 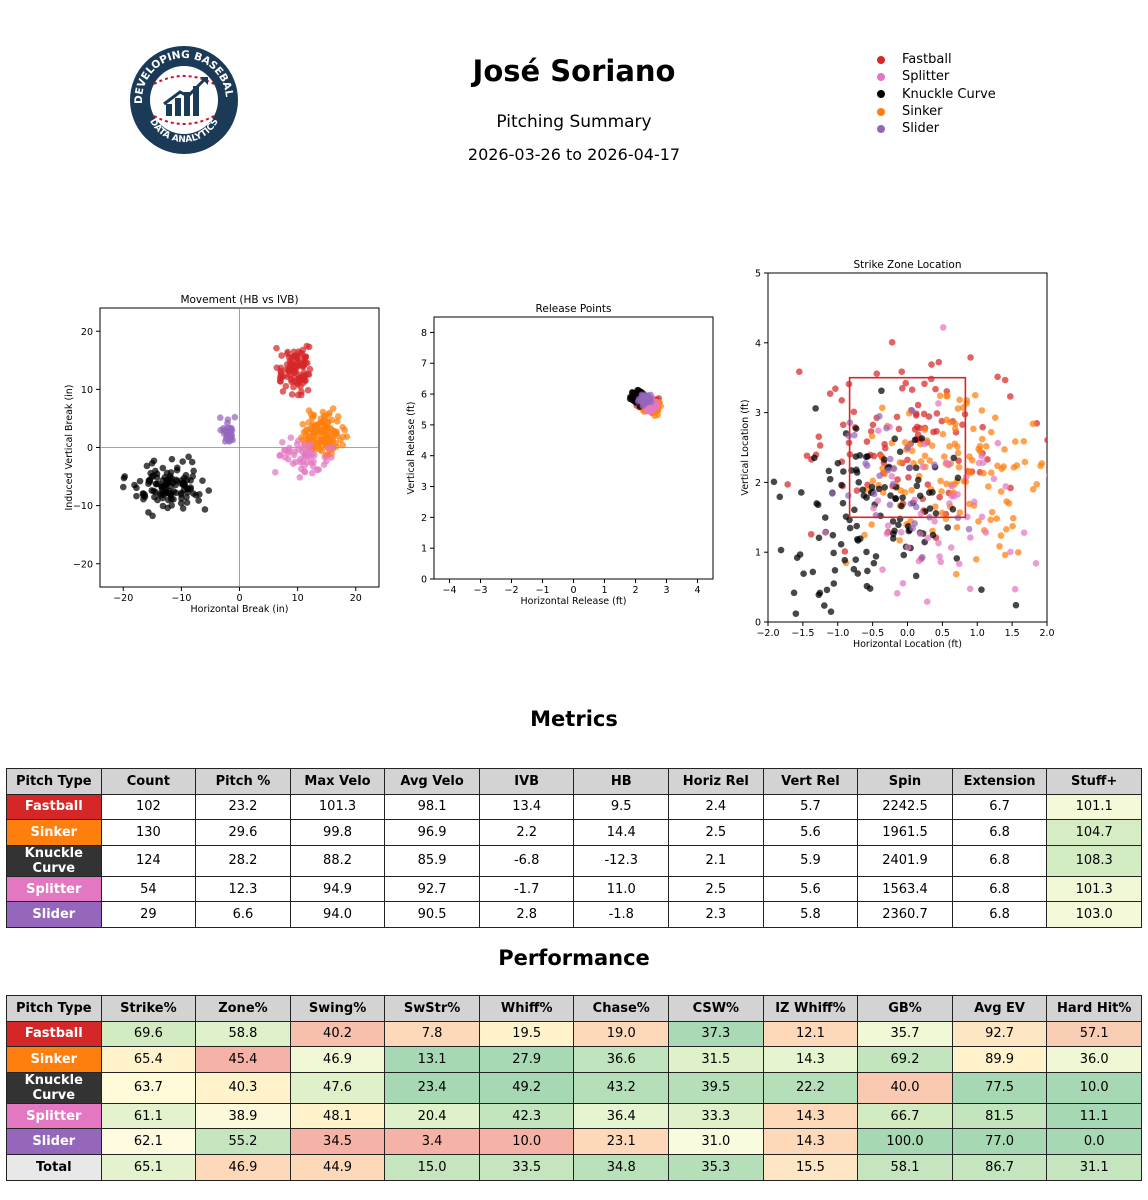 What do you see at coordinates (716, 1034) in the screenshot?
I see `table-cell: 37.3` at bounding box center [716, 1034].